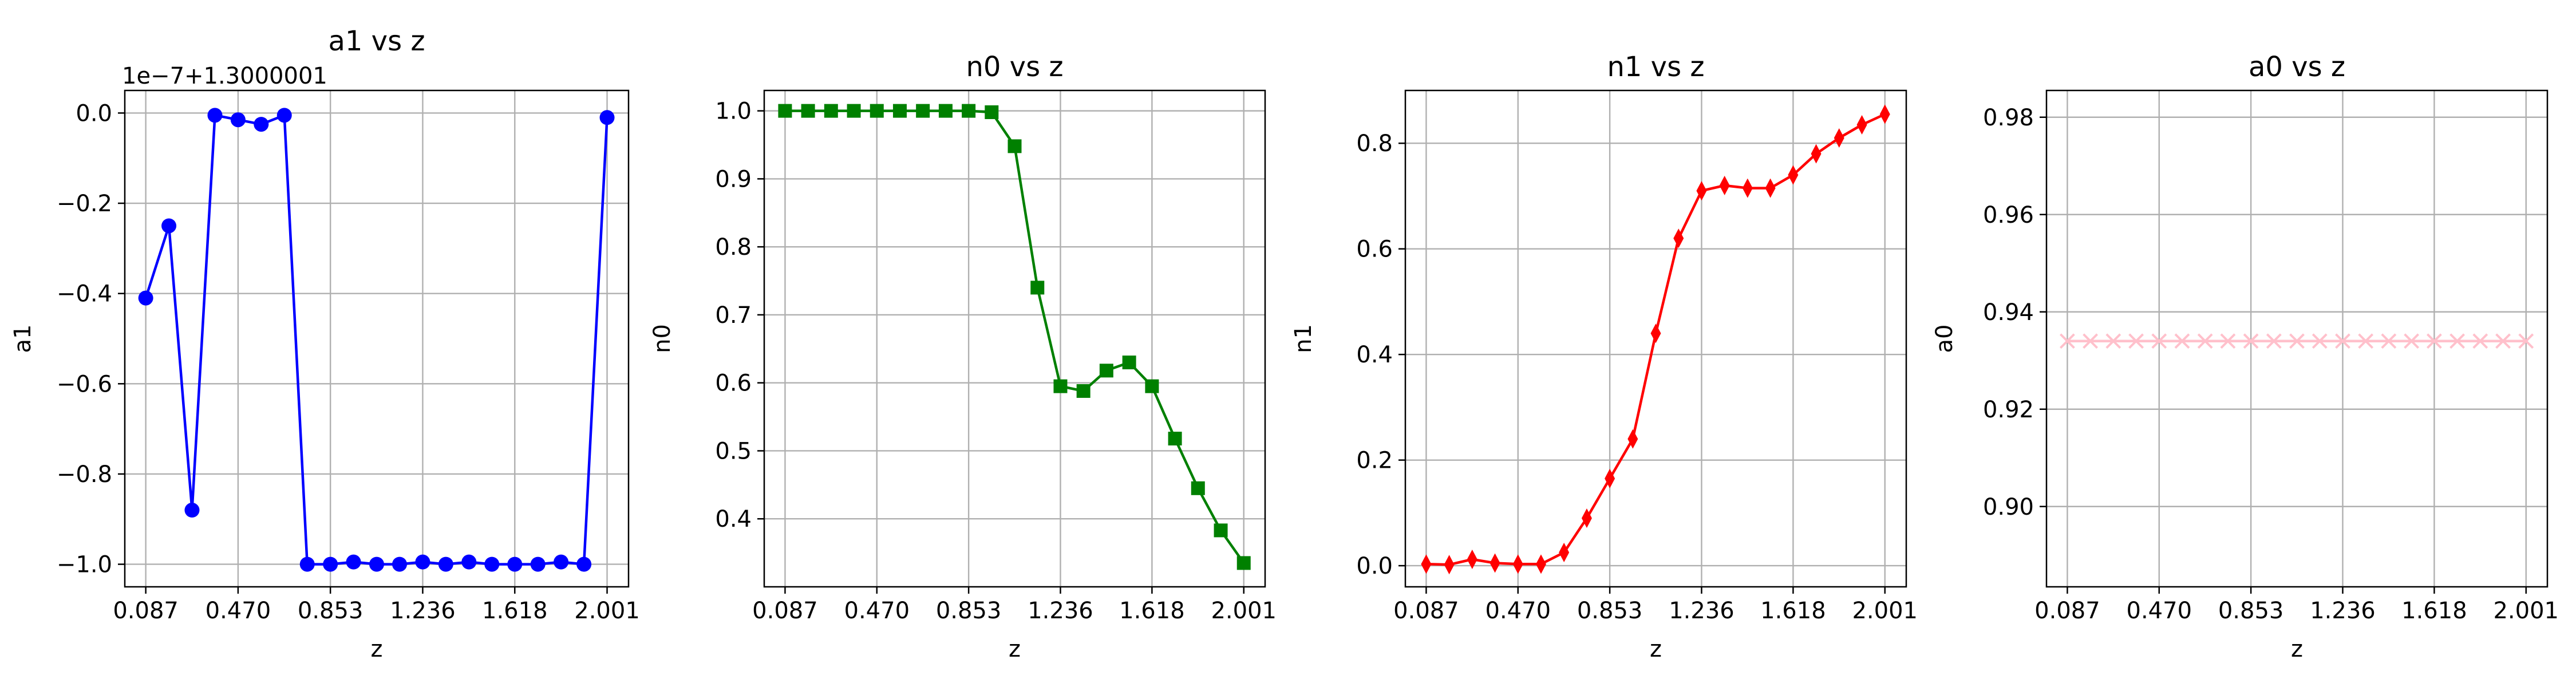 This screenshot has height=687, width=2576. Describe the element at coordinates (84, 474) in the screenshot. I see `y-tick-label: −0.8` at that location.